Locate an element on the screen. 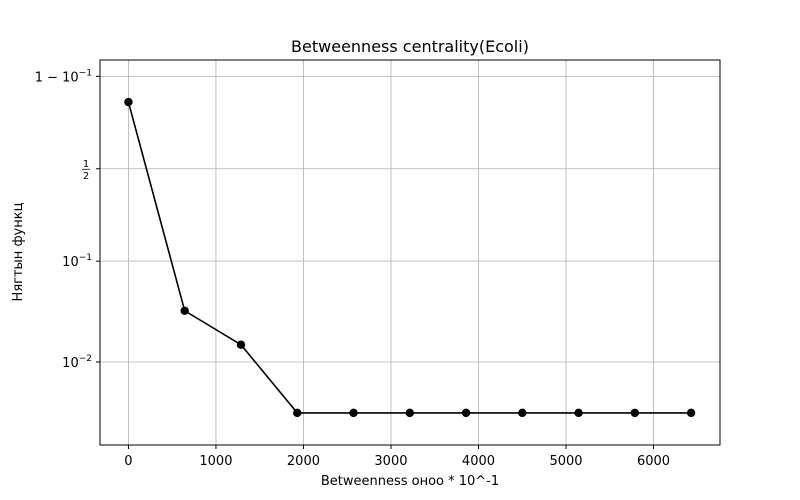  y-tick-layer: 1 − 10⁻¹ 12 10⁻¹ 10⁻² is located at coordinates (67, 219).